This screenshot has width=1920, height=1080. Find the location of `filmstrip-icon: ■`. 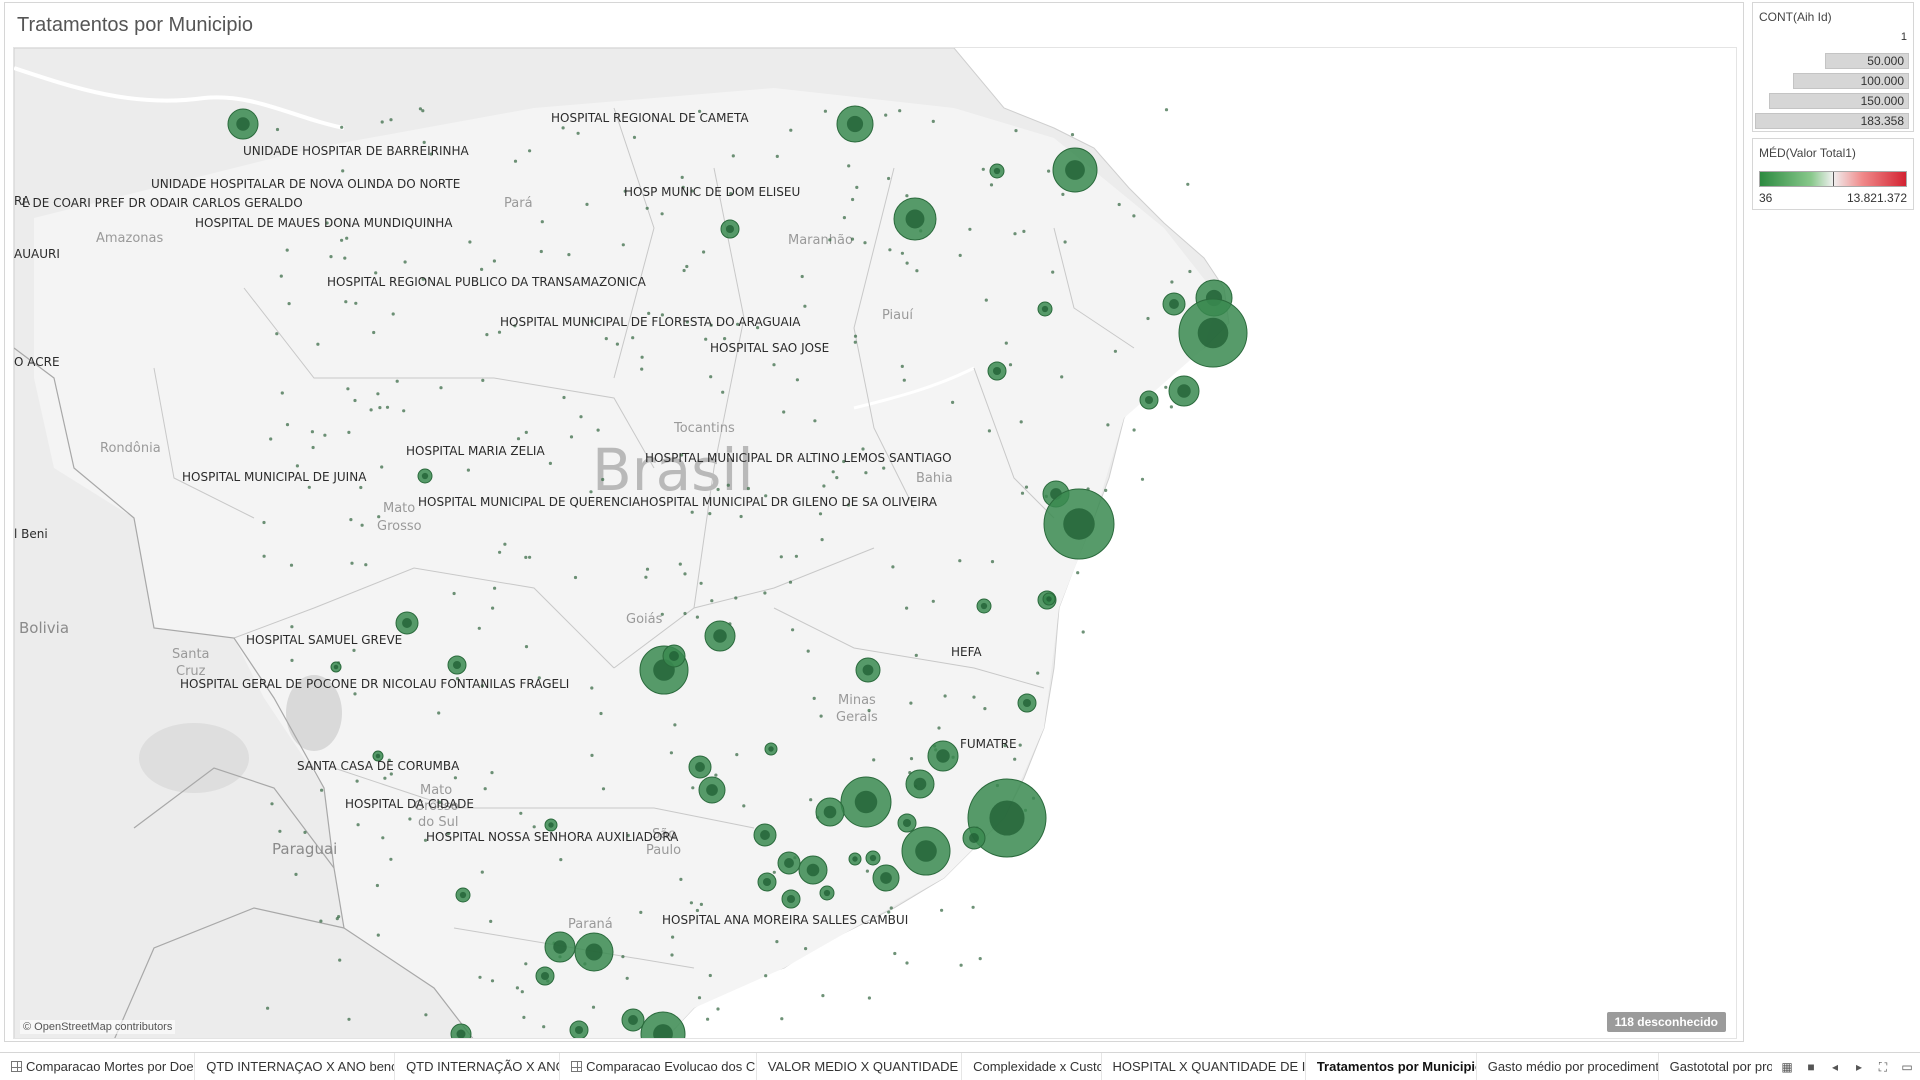

filmstrip-icon: ■ is located at coordinates (1811, 1067).